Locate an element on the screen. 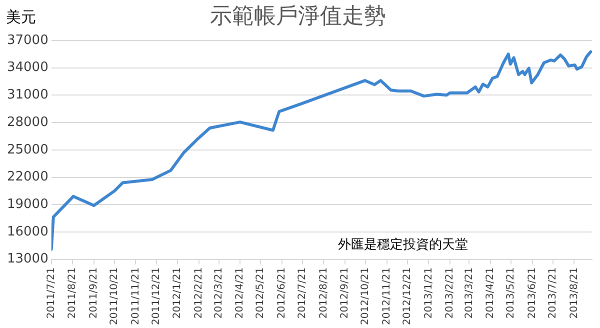 The width and height of the screenshot is (600, 328). x-tick-label: 2012/10/21 is located at coordinates (366, 296).